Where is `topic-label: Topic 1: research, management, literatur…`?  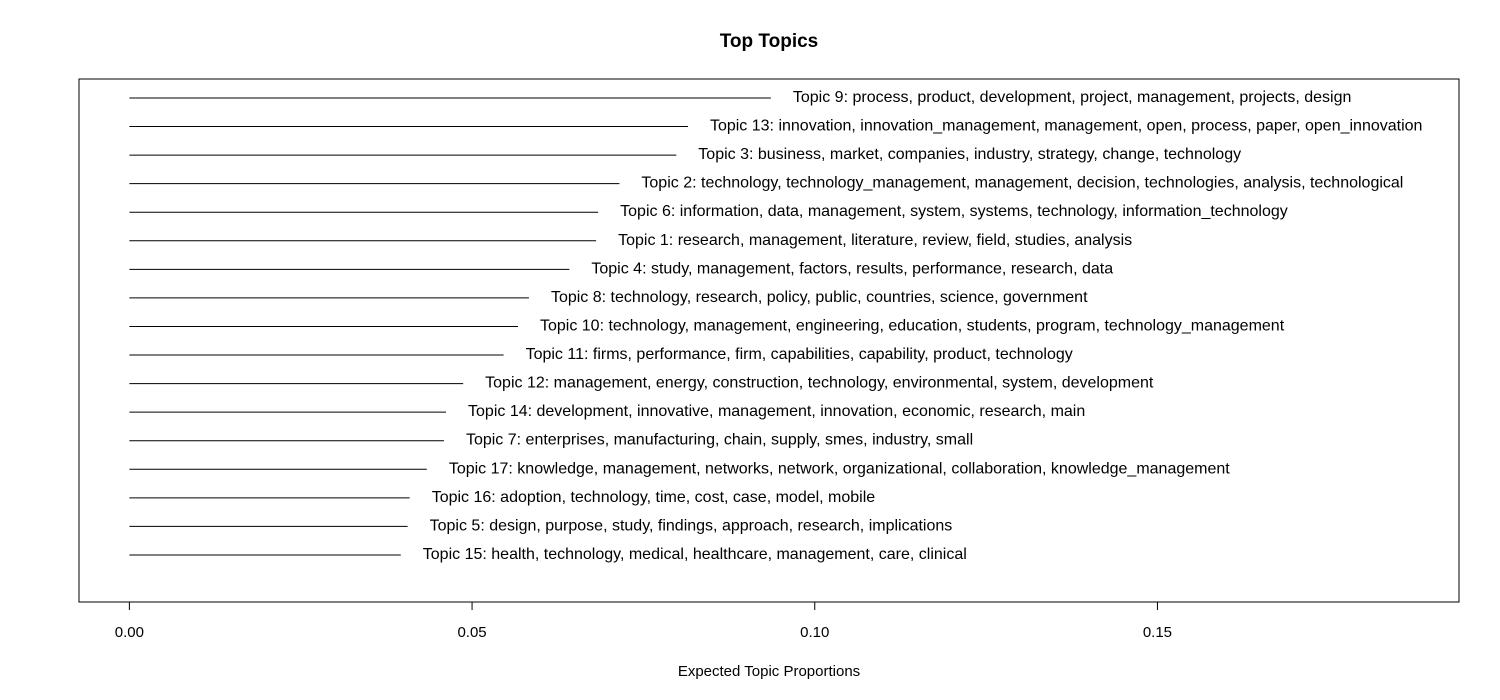
topic-label: Topic 1: research, management, literatur… is located at coordinates (875, 240).